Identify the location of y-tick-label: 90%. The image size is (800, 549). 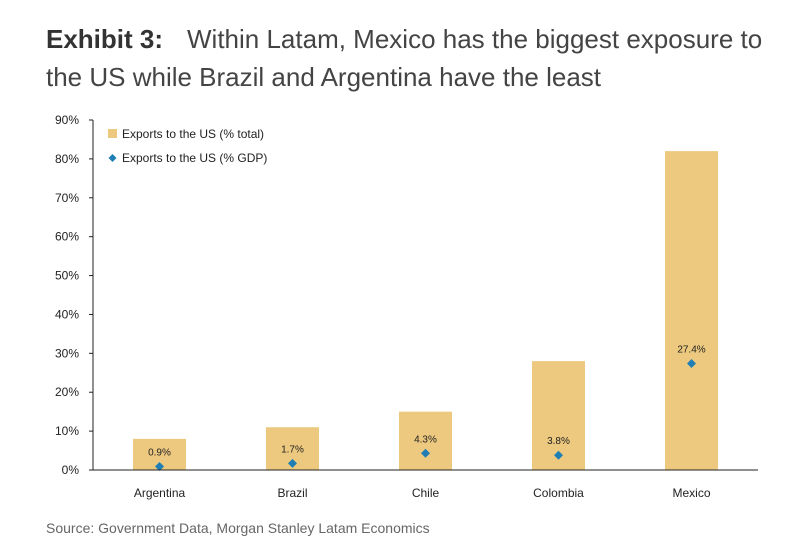
(67, 120).